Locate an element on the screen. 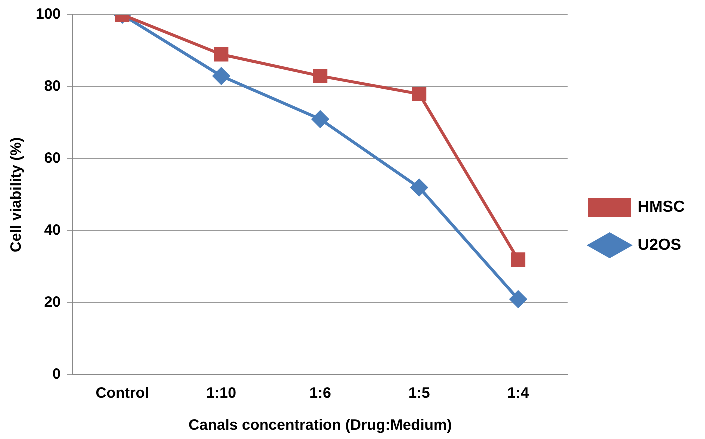 The image size is (705, 439). y-tick-label: 0 is located at coordinates (57, 375).